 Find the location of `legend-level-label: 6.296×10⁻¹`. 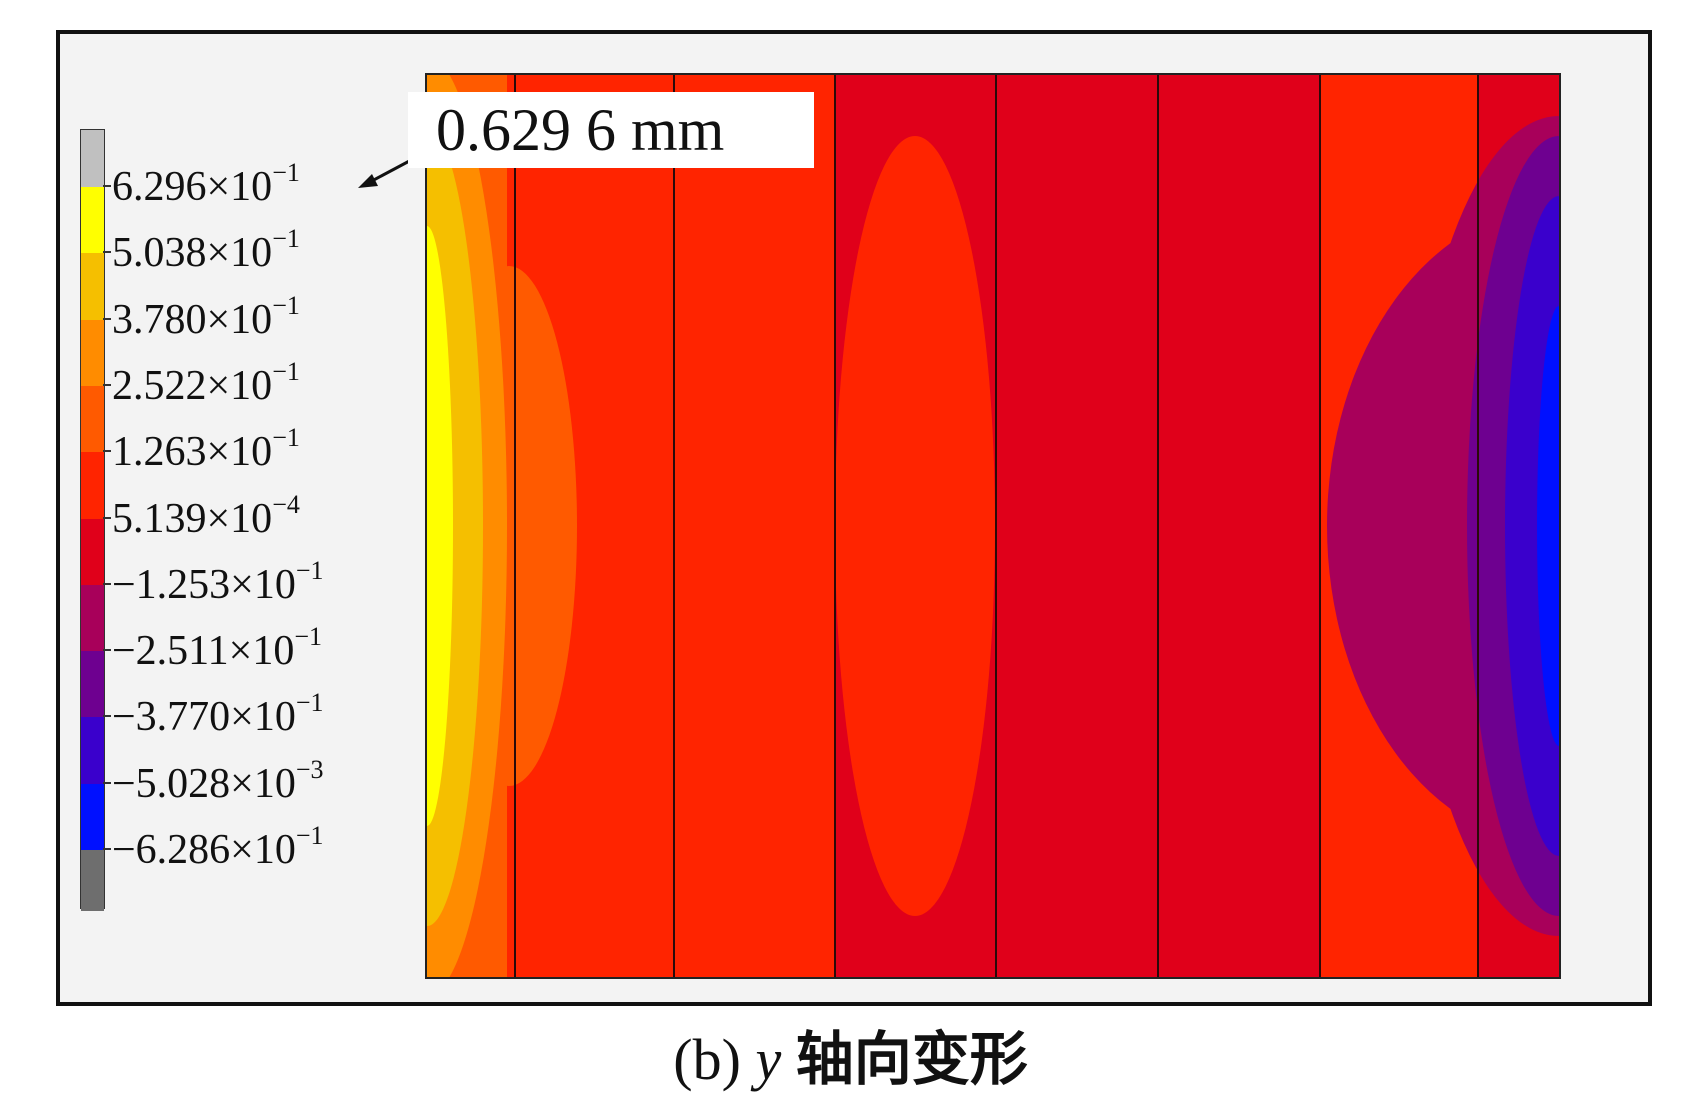

legend-level-label: 6.296×10⁻¹ is located at coordinates (206, 184).